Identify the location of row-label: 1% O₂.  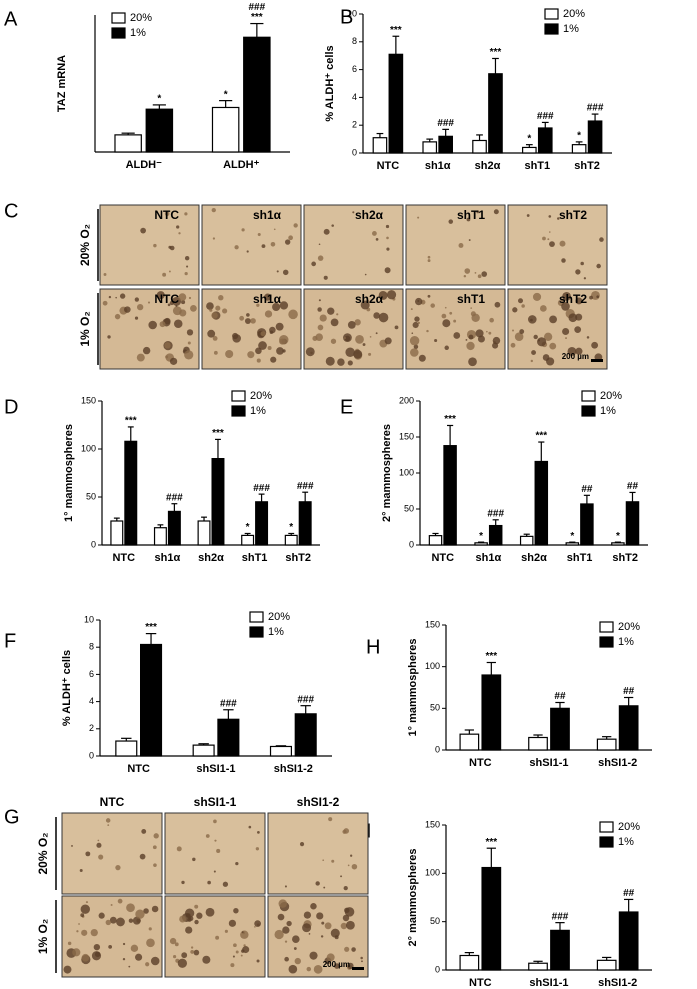
(43, 936).